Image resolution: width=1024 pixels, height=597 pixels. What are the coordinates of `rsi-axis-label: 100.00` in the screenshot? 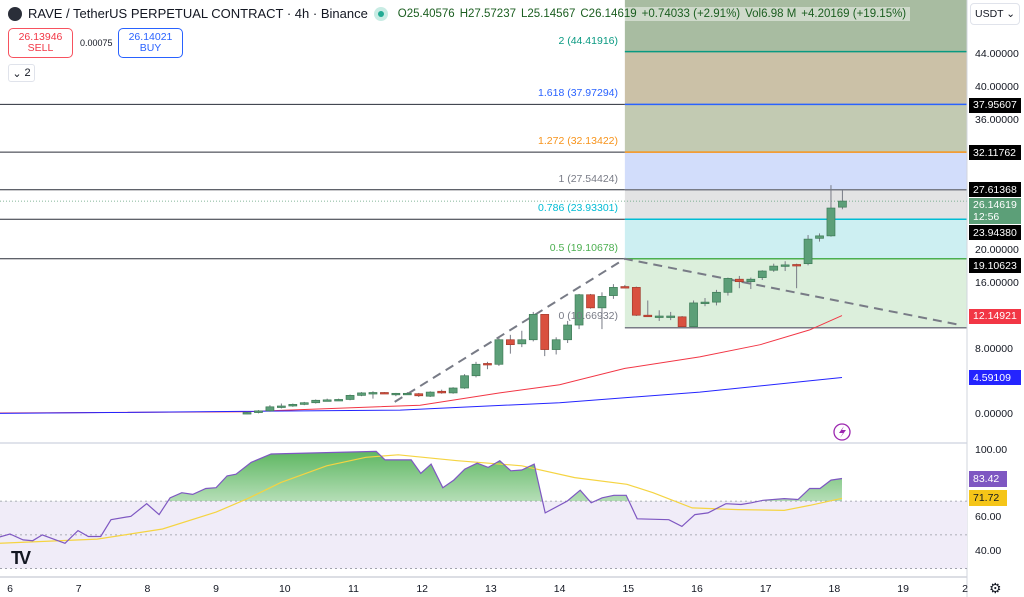 It's located at (991, 449).